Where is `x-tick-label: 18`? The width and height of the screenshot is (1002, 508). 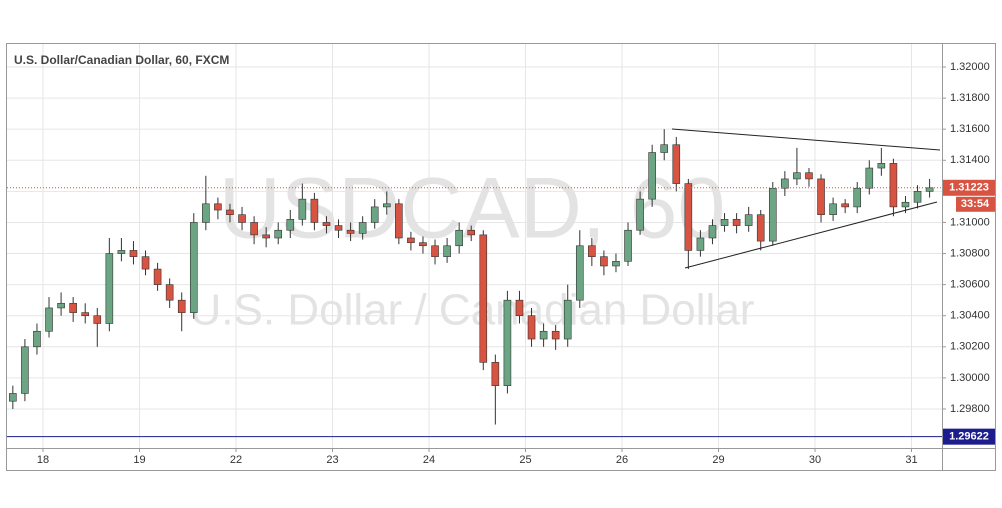 x-tick-label: 18 is located at coordinates (43, 460).